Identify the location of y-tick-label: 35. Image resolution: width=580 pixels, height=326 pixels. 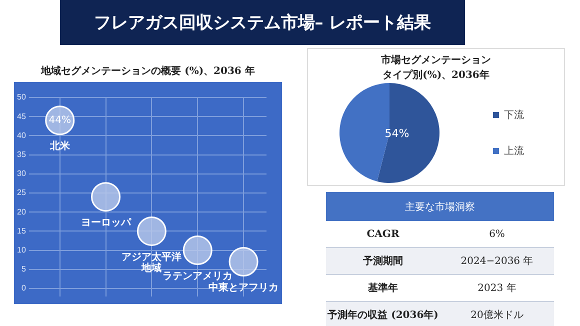
(21, 155).